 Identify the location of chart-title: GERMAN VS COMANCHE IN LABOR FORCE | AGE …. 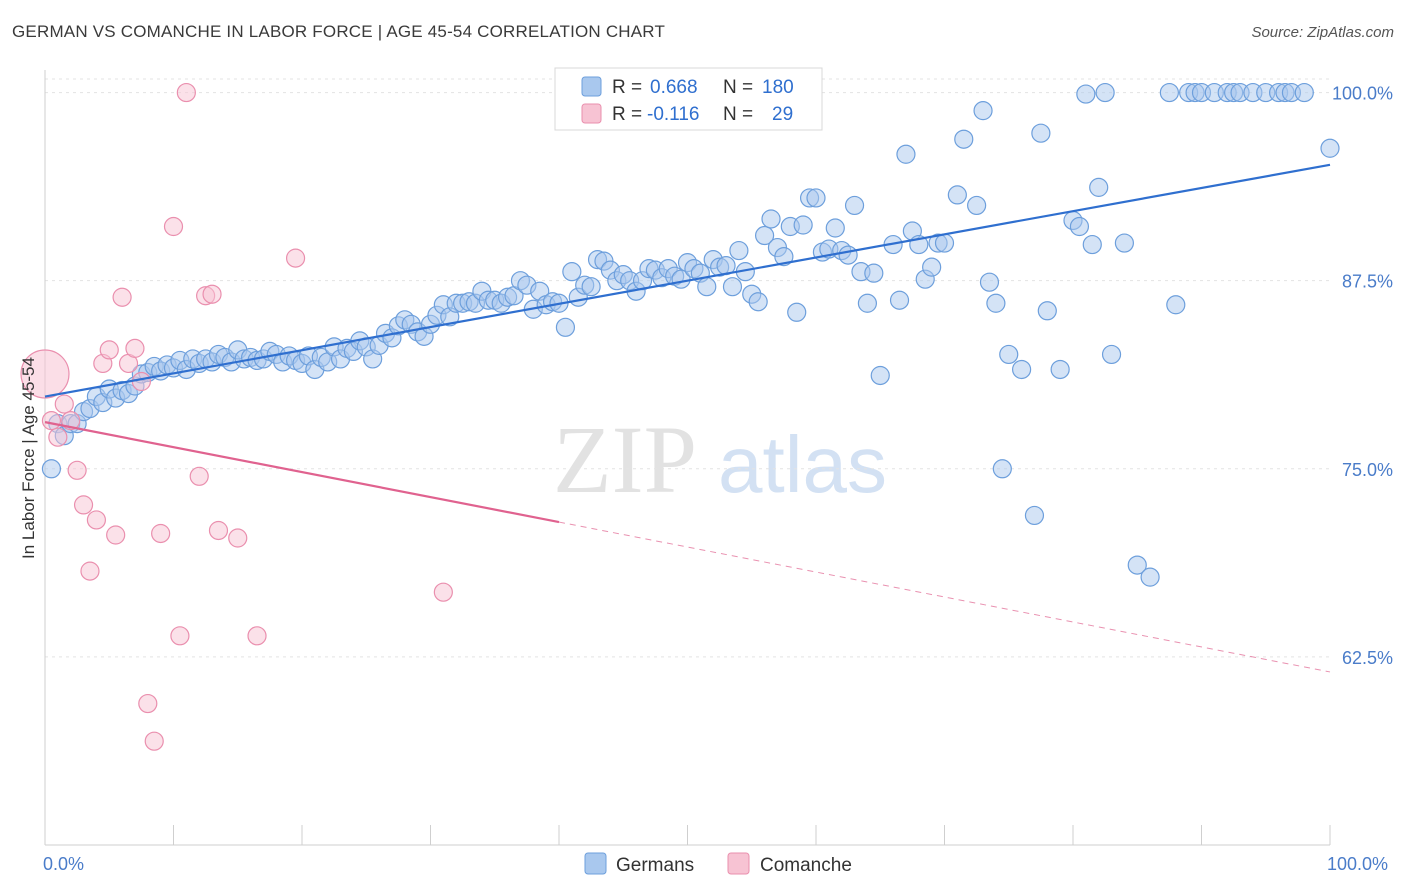
(339, 31).